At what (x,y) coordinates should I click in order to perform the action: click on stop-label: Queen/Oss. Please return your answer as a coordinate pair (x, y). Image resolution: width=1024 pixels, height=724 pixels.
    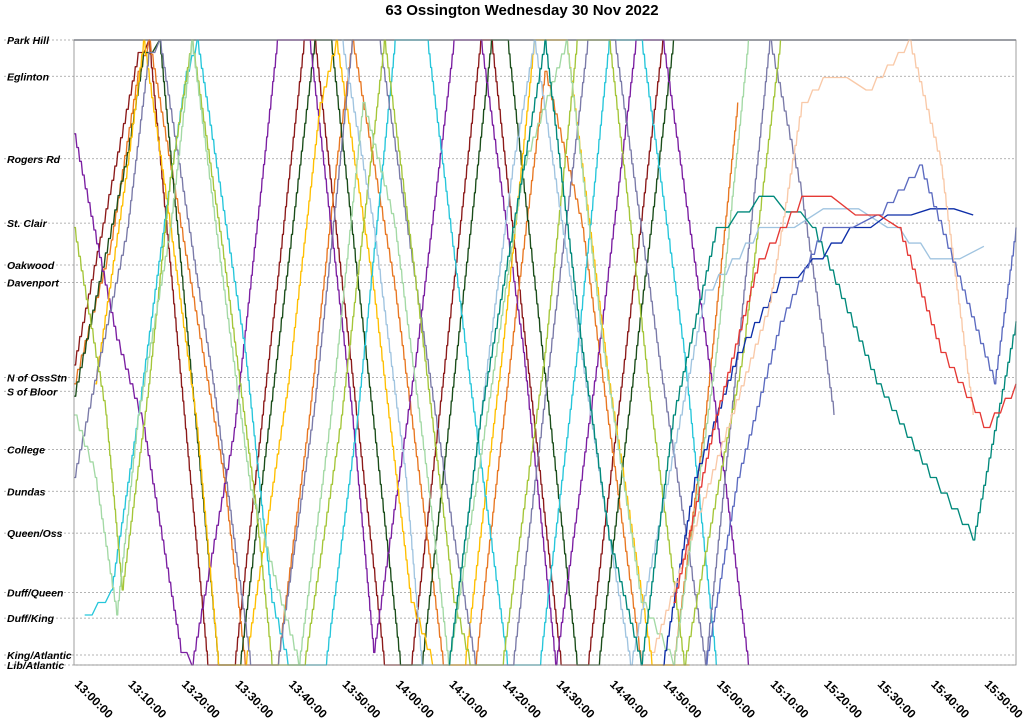
    Looking at the image, I should click on (35, 534).